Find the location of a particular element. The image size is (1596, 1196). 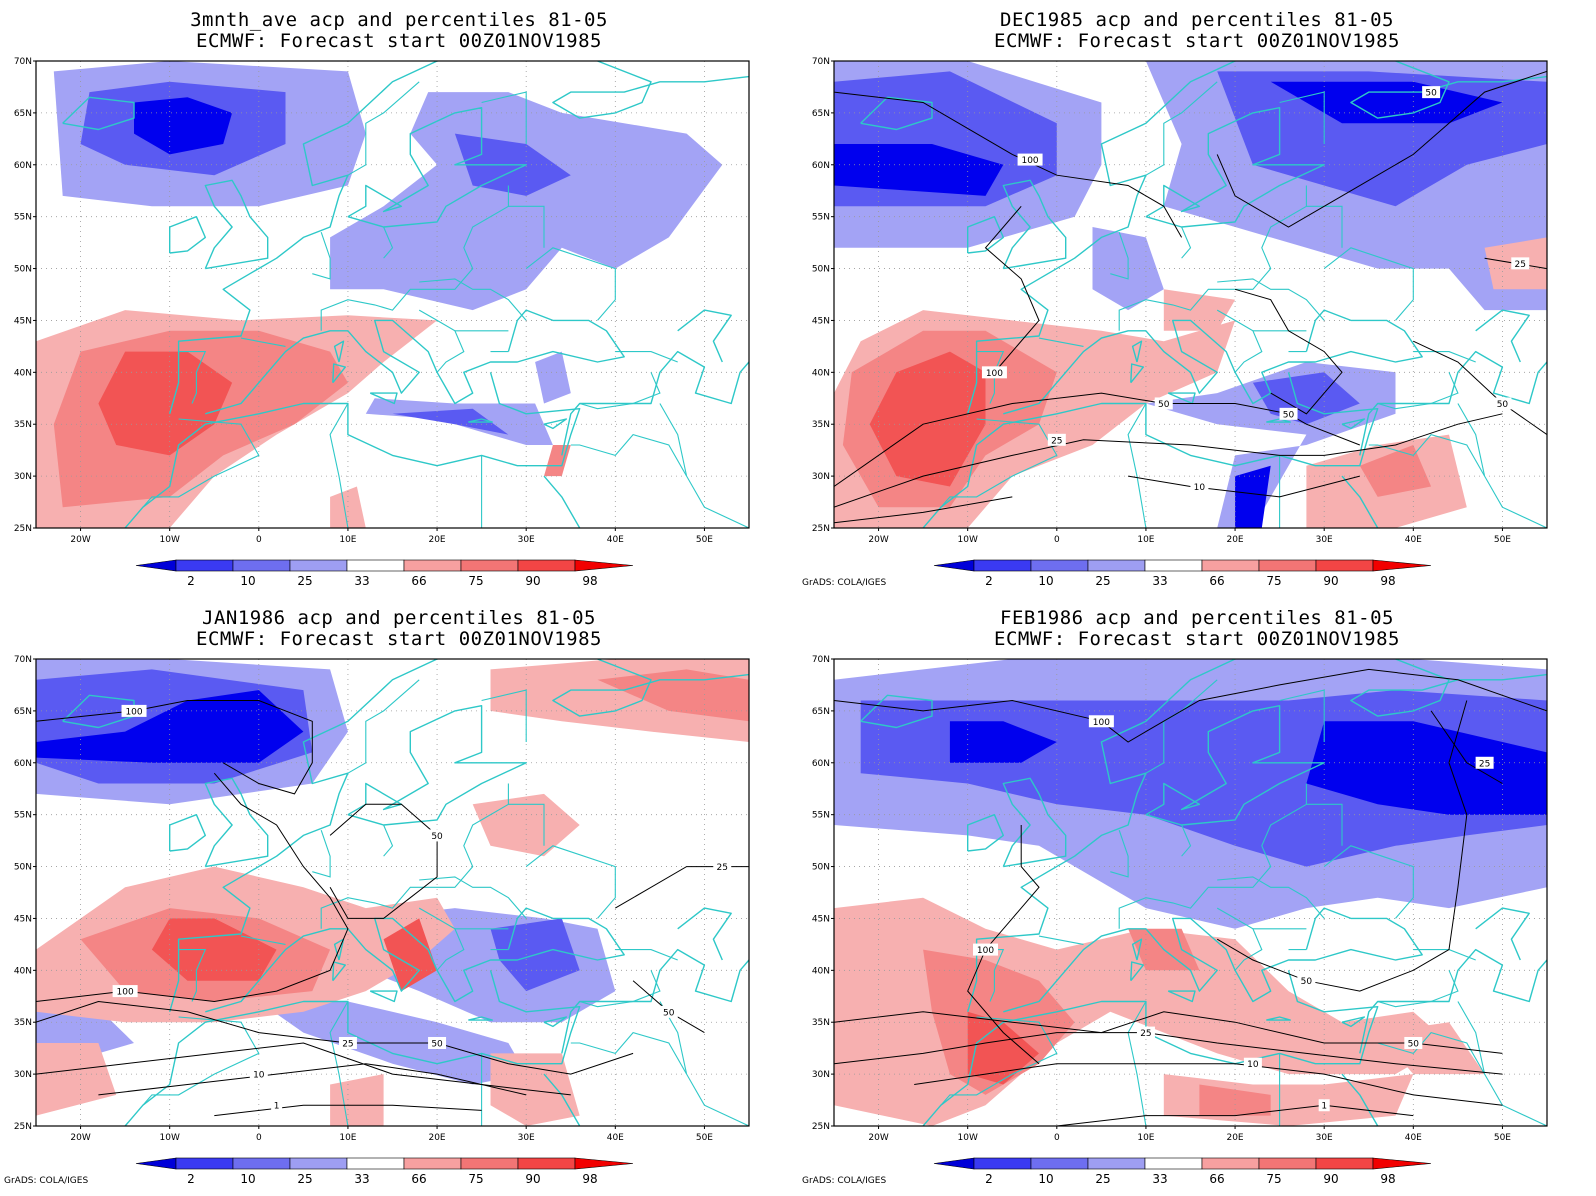

colorbar-arrow-high is located at coordinates (1402, 565).